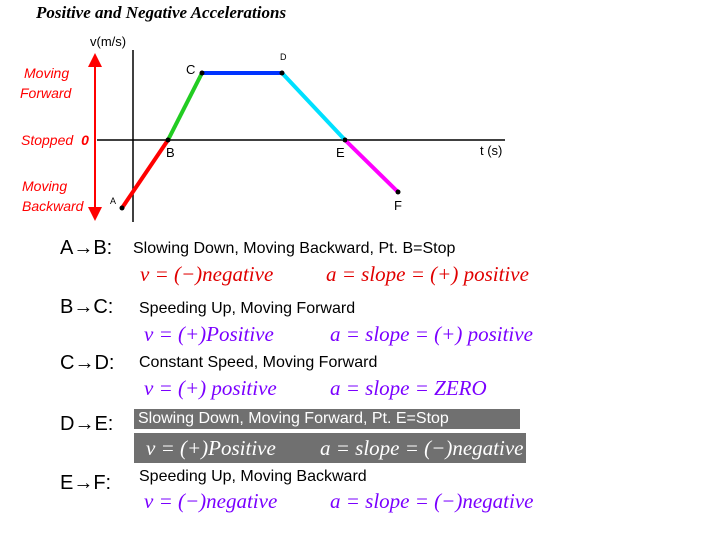  Describe the element at coordinates (46, 83) in the screenshot. I see `label-moving-forward: Moving Forward` at that location.